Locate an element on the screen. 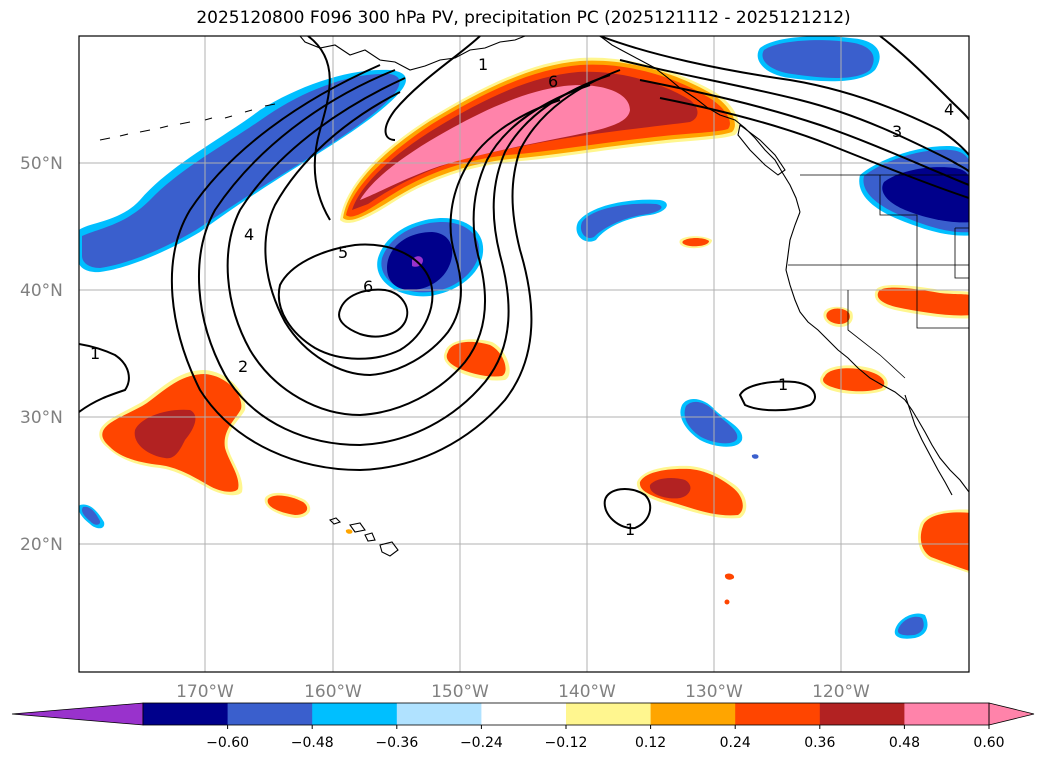  colorbar-extend-low is located at coordinates (77, 714).